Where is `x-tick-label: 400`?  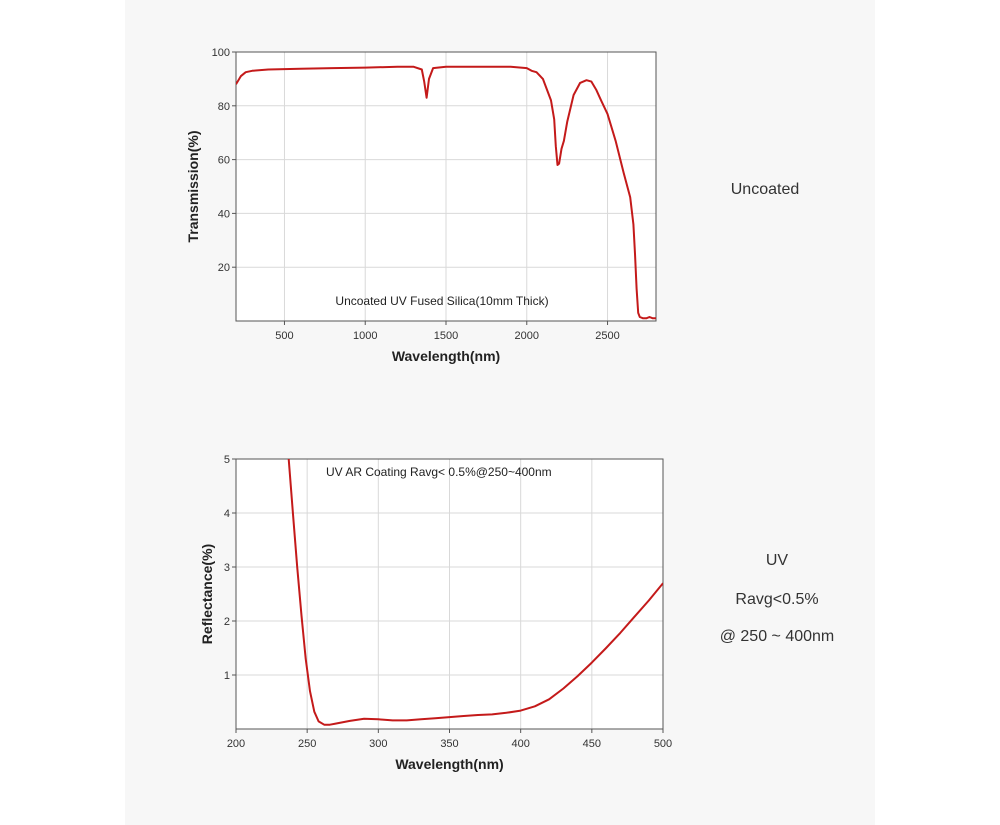
x-tick-label: 400 is located at coordinates (520, 744).